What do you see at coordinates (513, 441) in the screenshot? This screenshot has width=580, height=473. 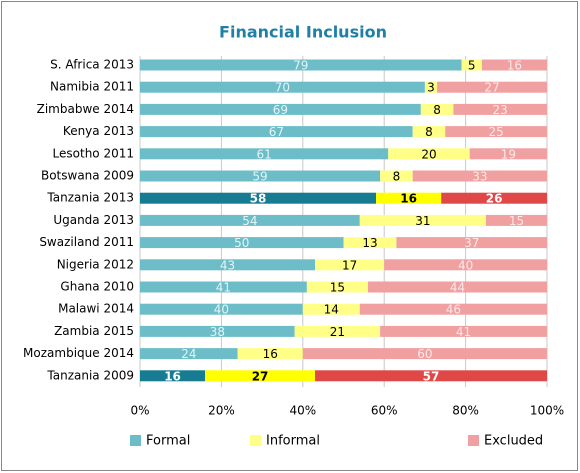 I see `legend-label: Excluded` at bounding box center [513, 441].